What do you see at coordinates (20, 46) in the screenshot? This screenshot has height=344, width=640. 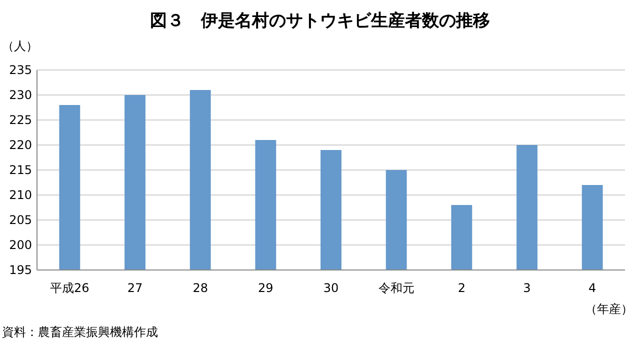 I see `y-axis-title: （人）` at bounding box center [20, 46].